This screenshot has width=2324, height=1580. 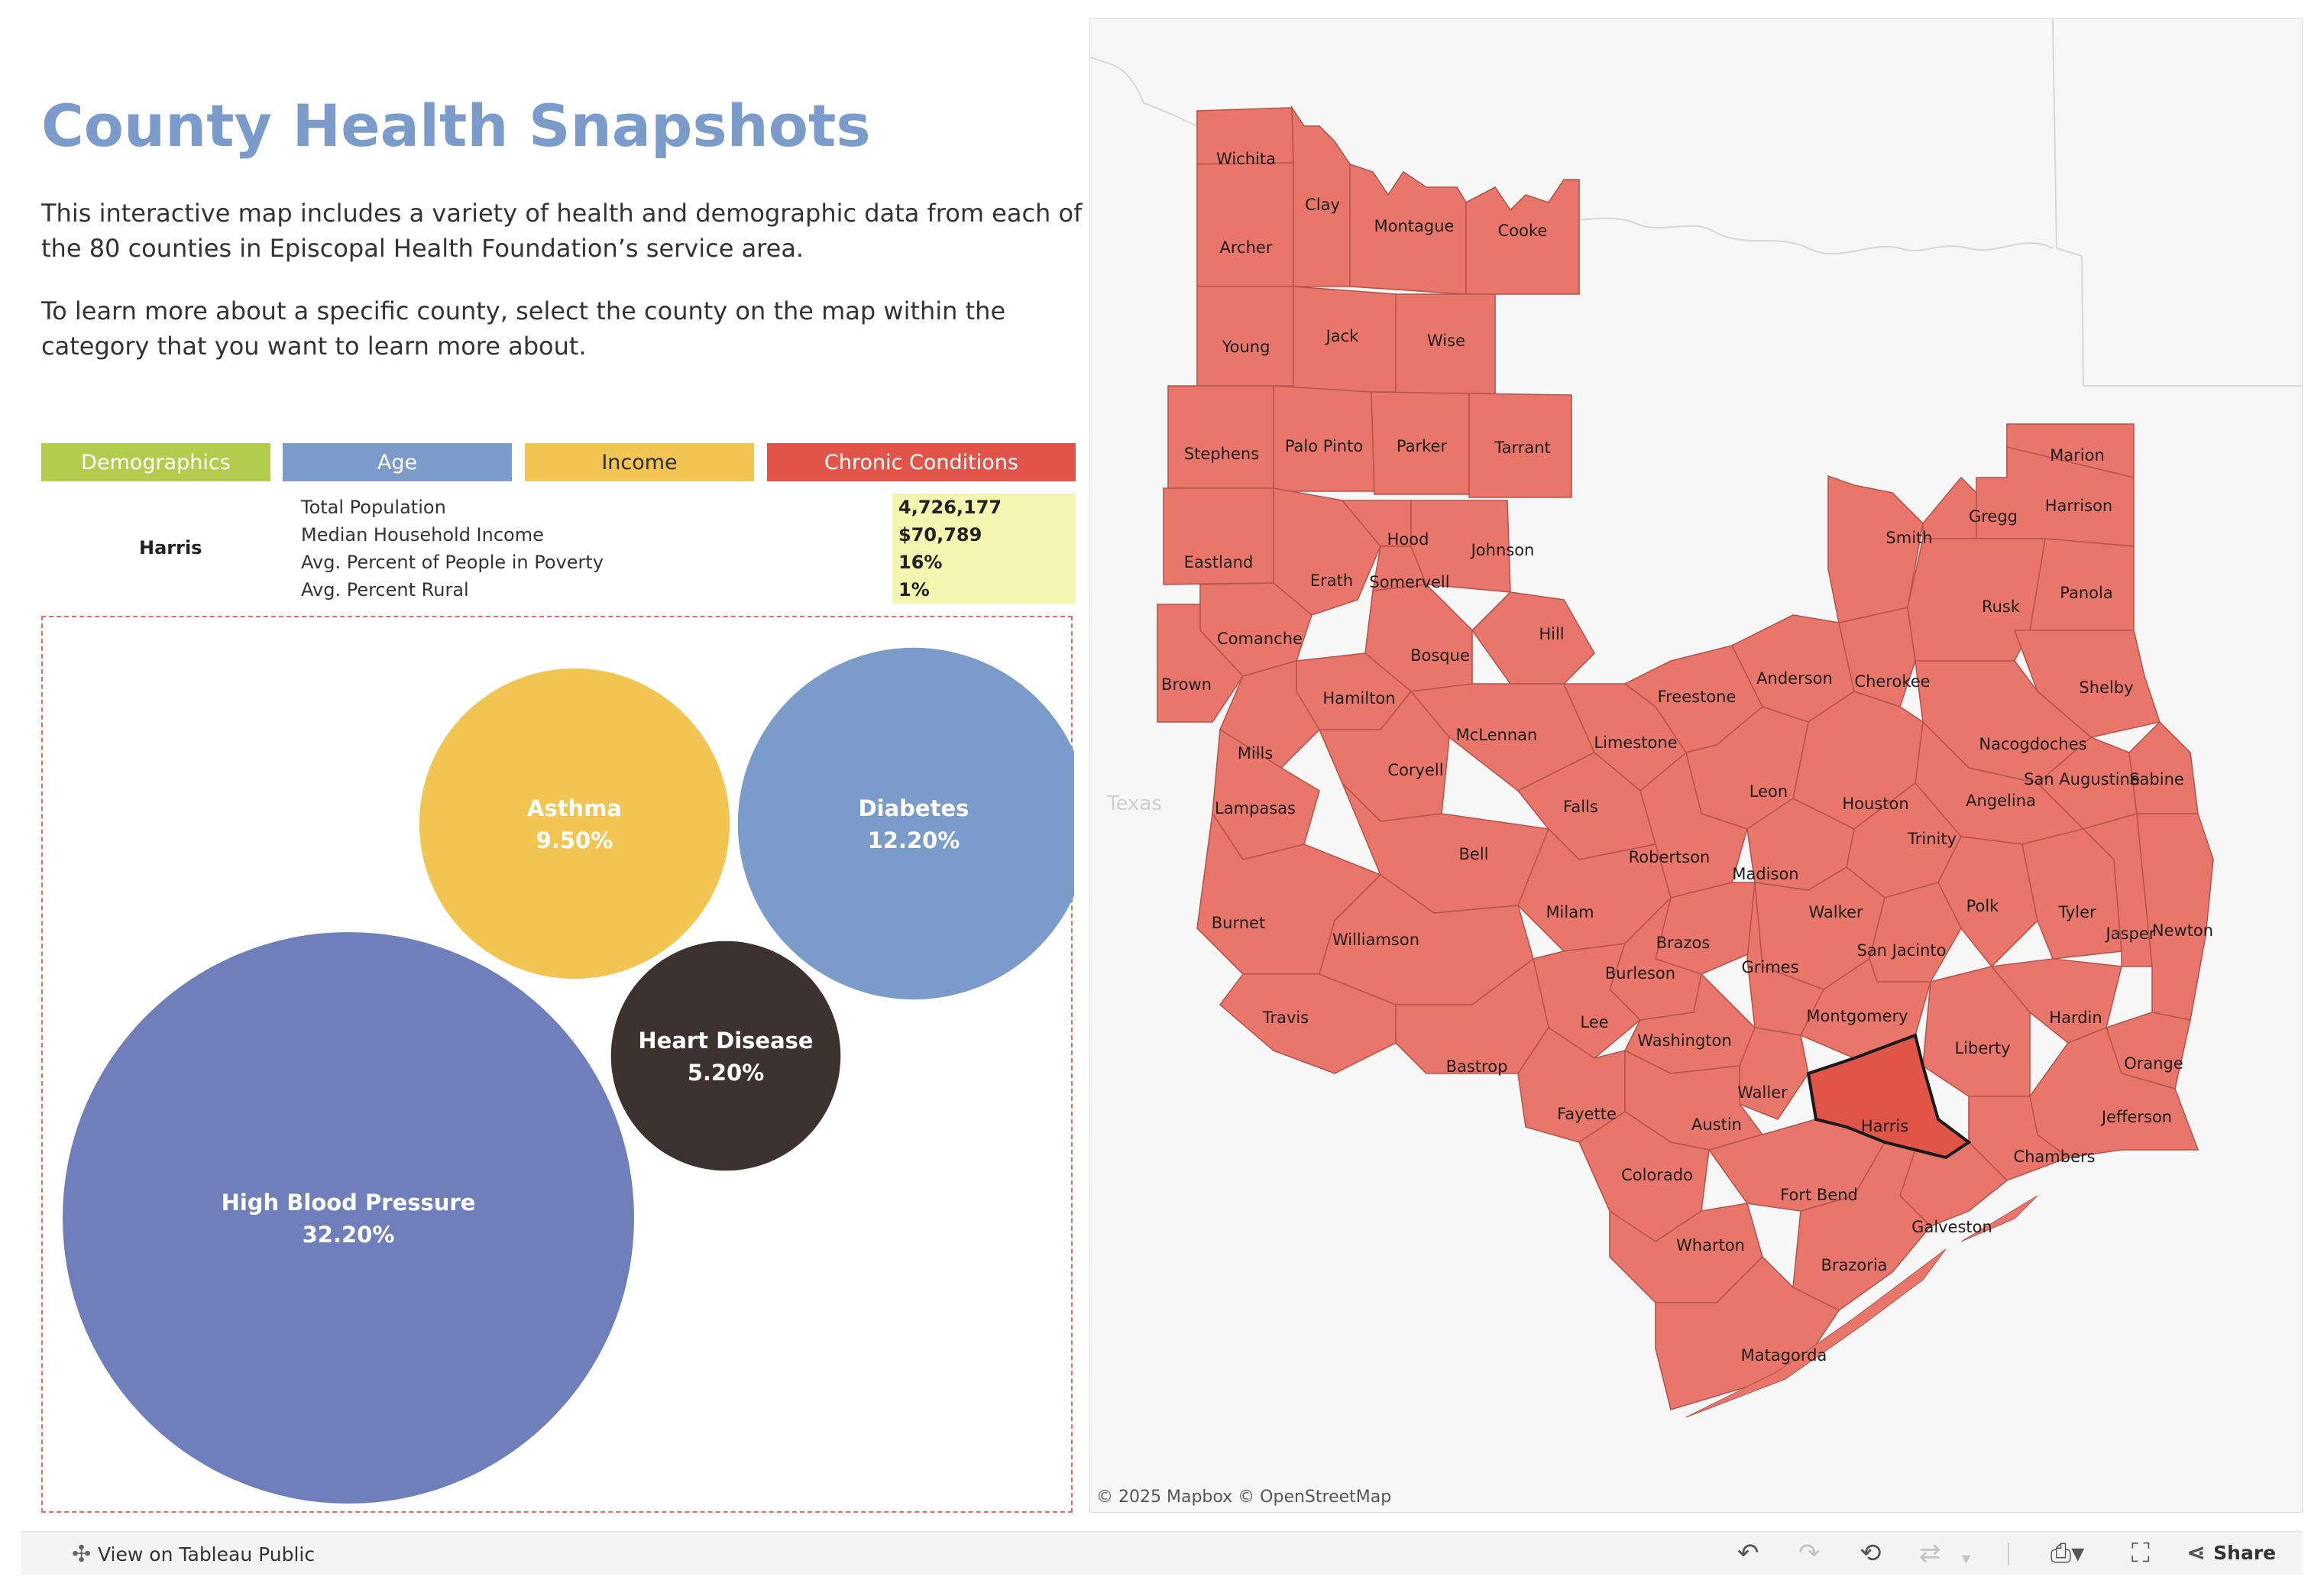 What do you see at coordinates (1533, 638) in the screenshot?
I see `county-hill` at bounding box center [1533, 638].